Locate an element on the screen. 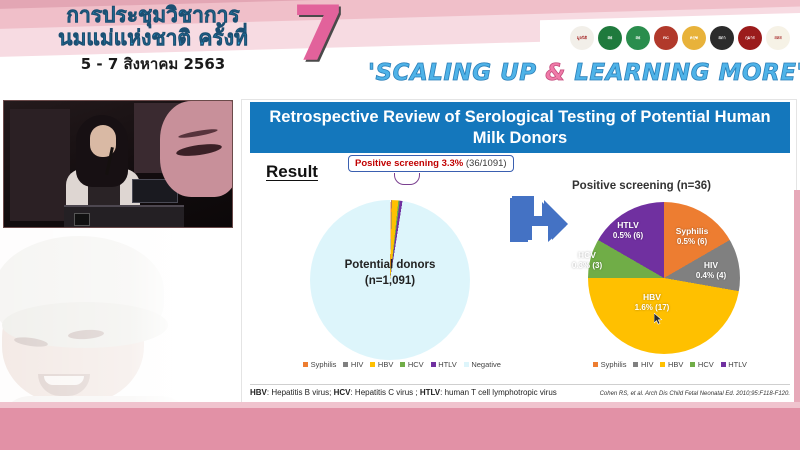  nursing-council-logo: สภา is located at coordinates (722, 38).